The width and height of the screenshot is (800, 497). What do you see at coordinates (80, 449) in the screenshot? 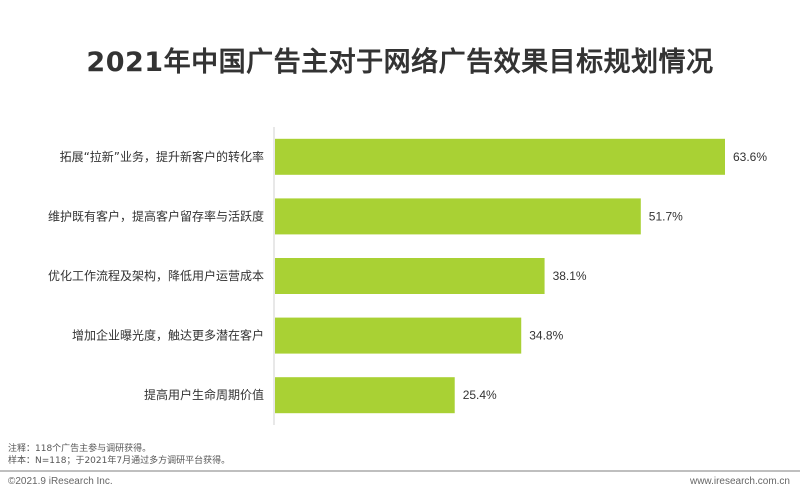
I see `note-line-1: 注释：118个广告主参与调研获得。` at bounding box center [80, 449].